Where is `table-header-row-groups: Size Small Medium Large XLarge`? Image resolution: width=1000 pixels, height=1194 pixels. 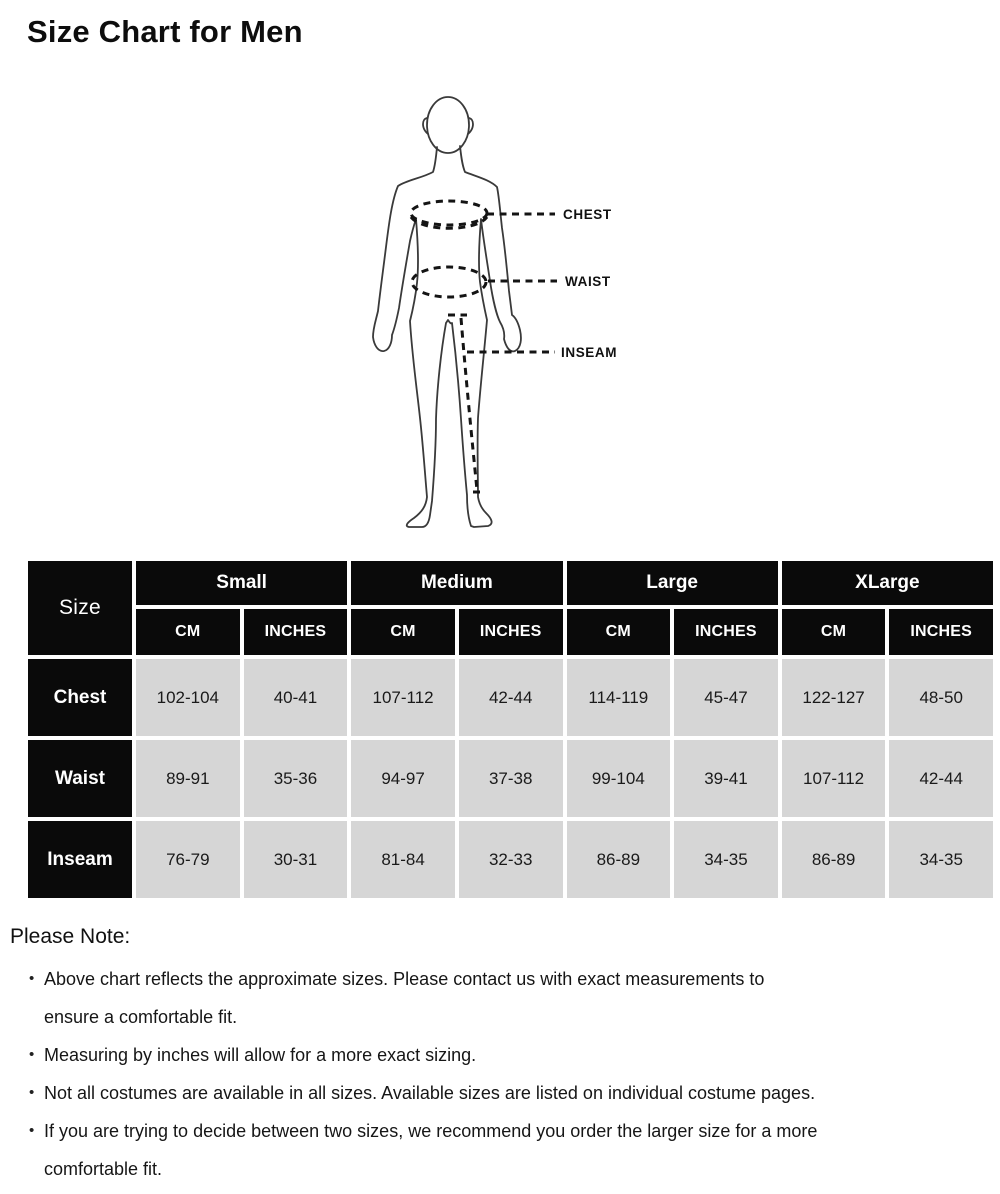 table-header-row-groups: Size Small Medium Large XLarge is located at coordinates (510, 608).